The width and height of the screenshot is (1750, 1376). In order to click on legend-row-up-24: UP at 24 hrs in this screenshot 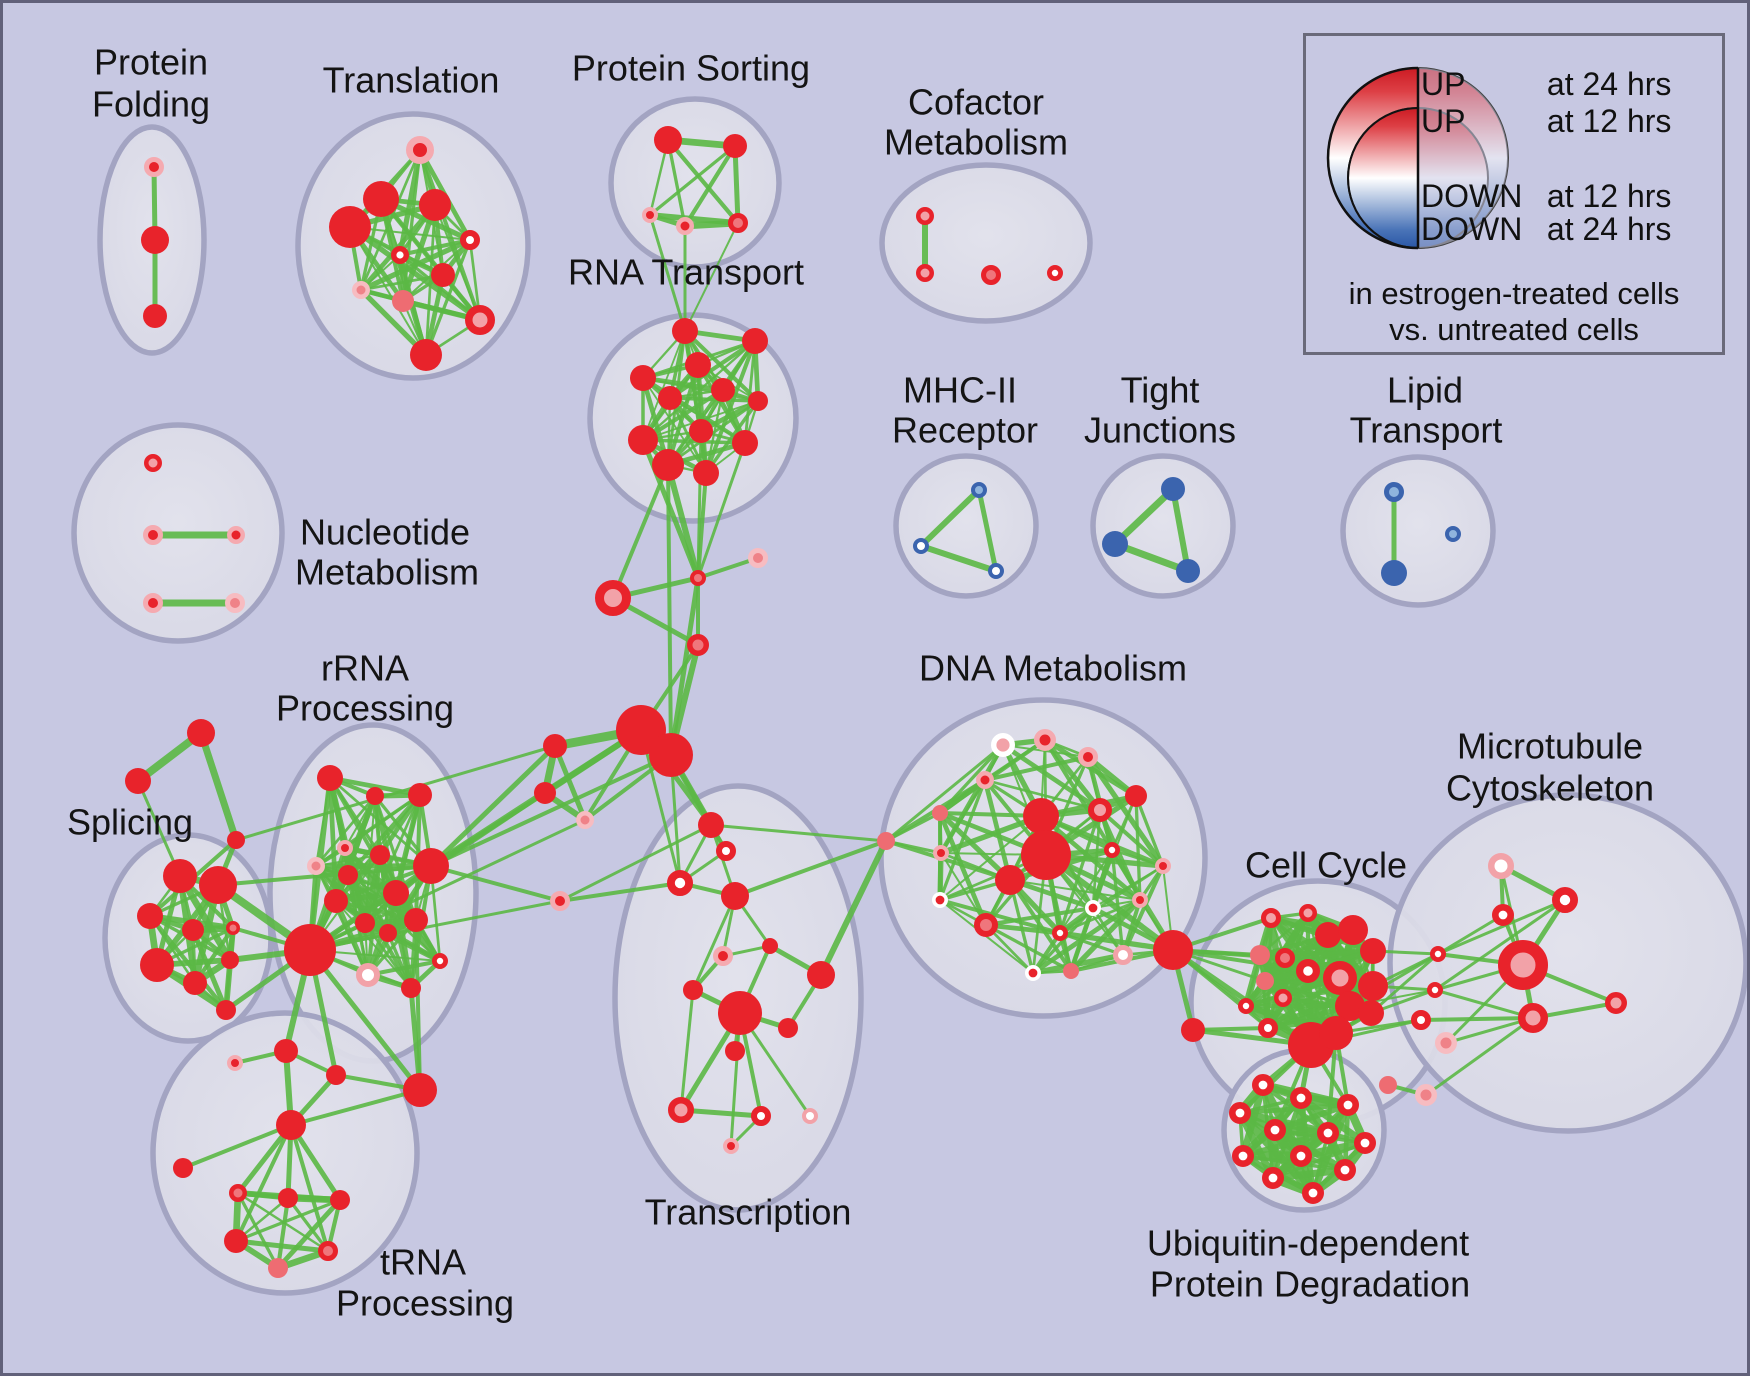, I will do `click(1571, 84)`.